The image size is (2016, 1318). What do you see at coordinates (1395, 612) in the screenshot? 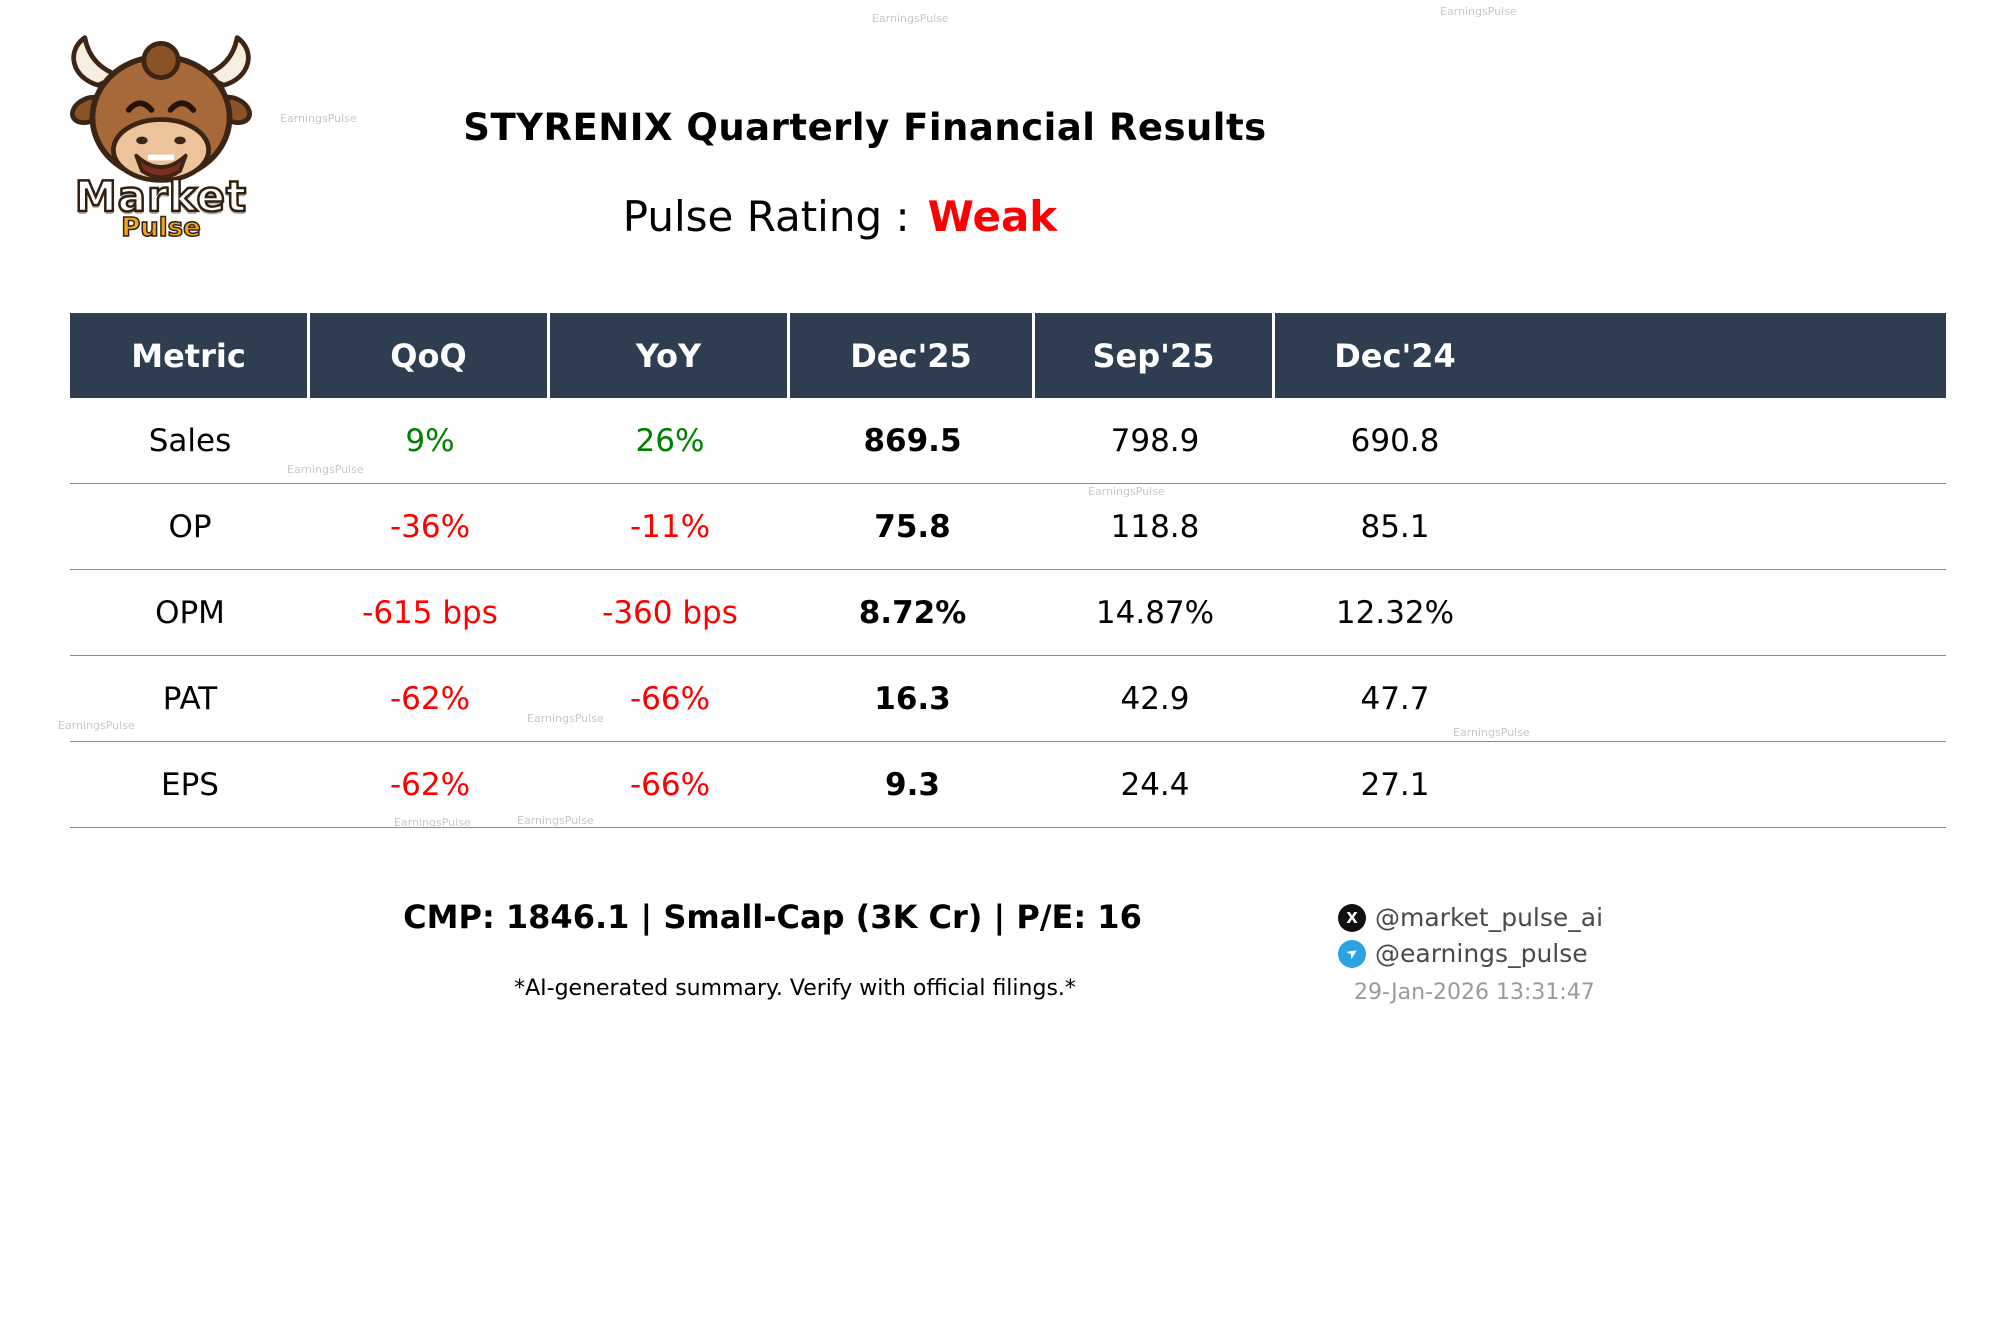
I see `dec24-value: 12.32%` at bounding box center [1395, 612].